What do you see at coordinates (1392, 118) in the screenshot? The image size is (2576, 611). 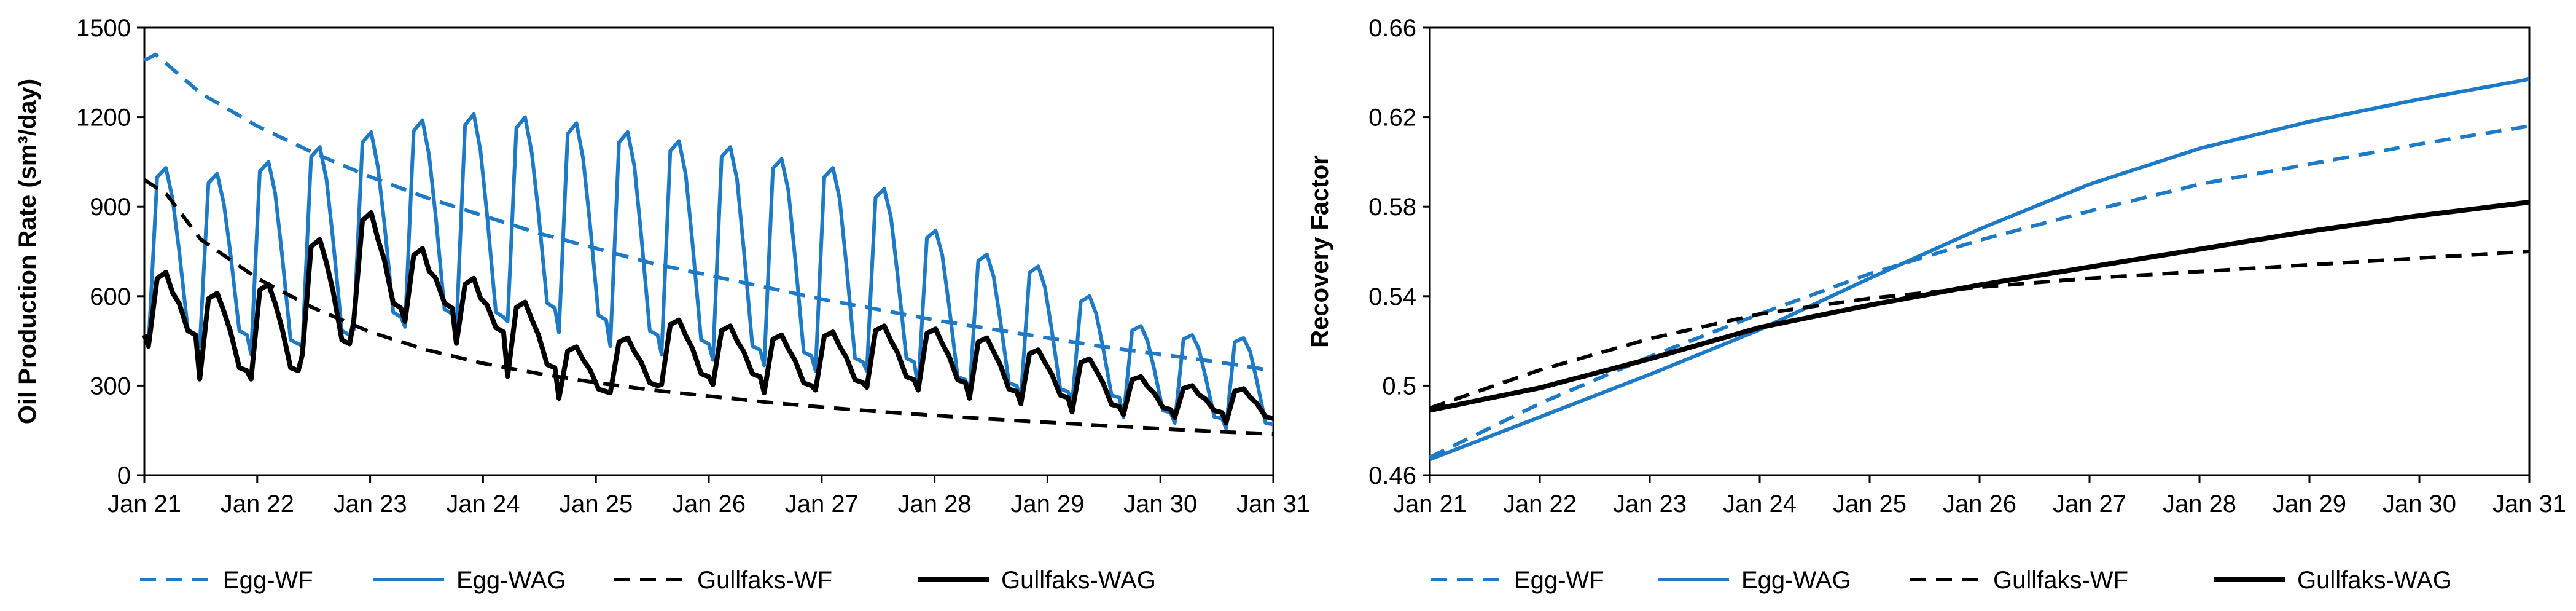 I see `y-tick-label: 0.62` at bounding box center [1392, 118].